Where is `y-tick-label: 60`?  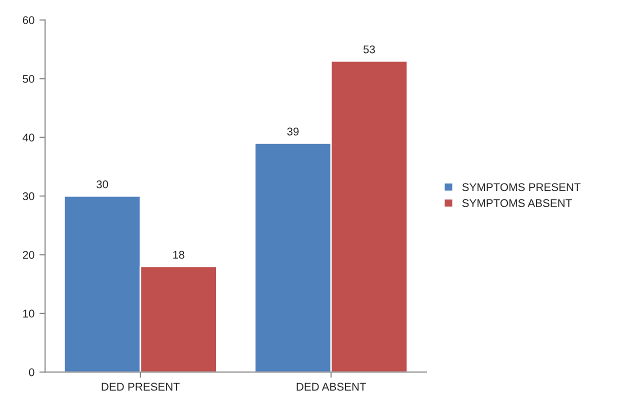 y-tick-label: 60 is located at coordinates (28, 20).